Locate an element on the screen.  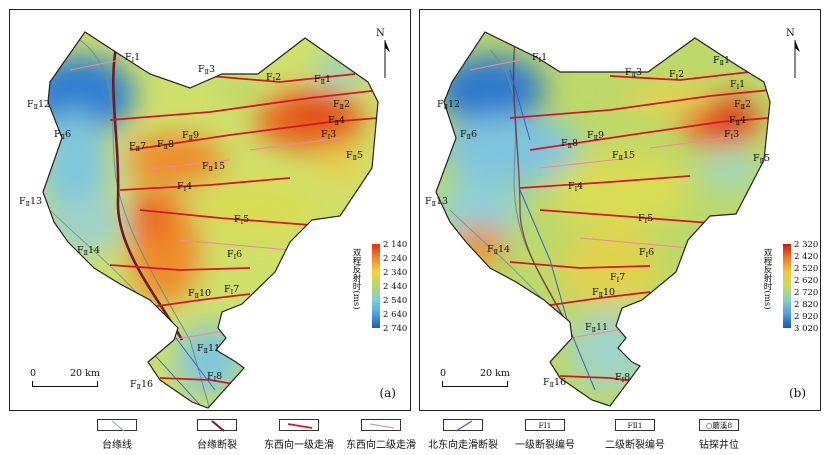
platform-margin-line-symbol is located at coordinates (117, 425).